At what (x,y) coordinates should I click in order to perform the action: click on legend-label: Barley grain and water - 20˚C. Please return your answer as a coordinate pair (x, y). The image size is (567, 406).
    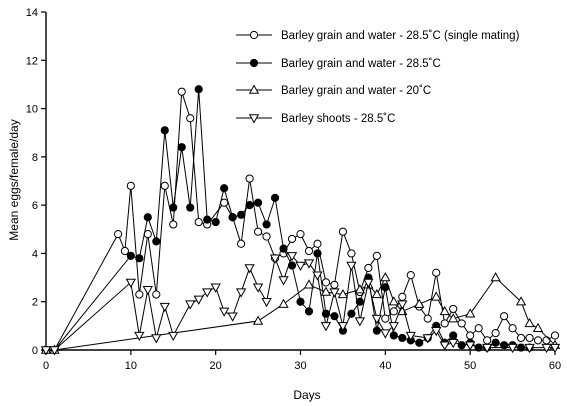
    Looking at the image, I should click on (356, 91).